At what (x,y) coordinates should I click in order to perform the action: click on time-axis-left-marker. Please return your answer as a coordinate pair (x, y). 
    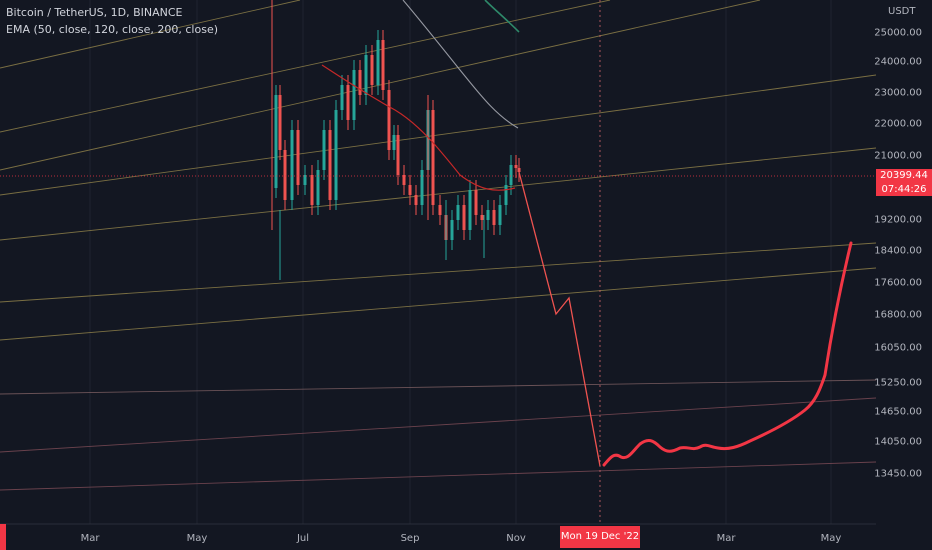
    Looking at the image, I should click on (3, 537).